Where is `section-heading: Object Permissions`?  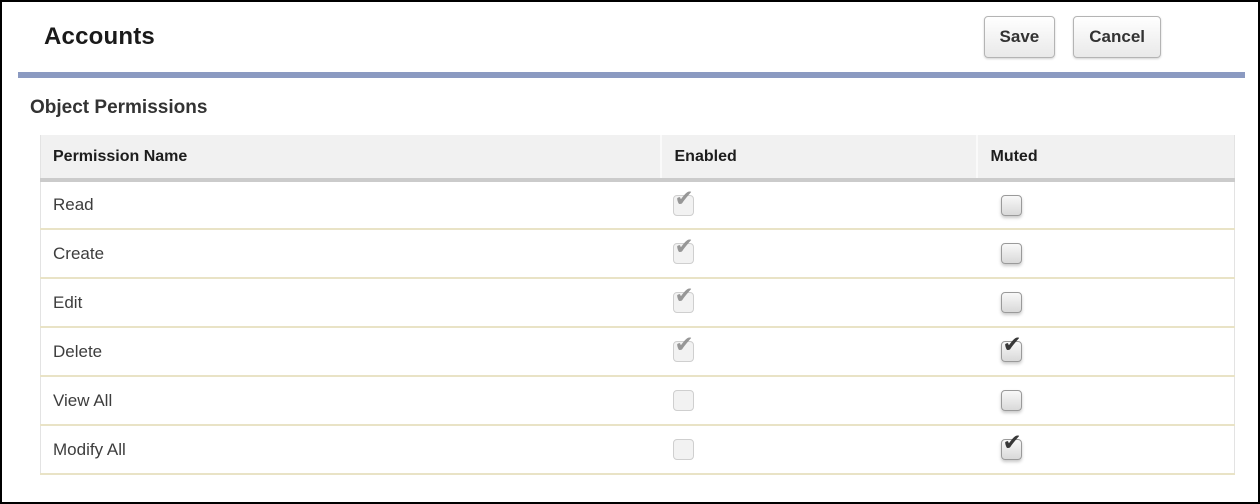
section-heading: Object Permissions is located at coordinates (119, 107).